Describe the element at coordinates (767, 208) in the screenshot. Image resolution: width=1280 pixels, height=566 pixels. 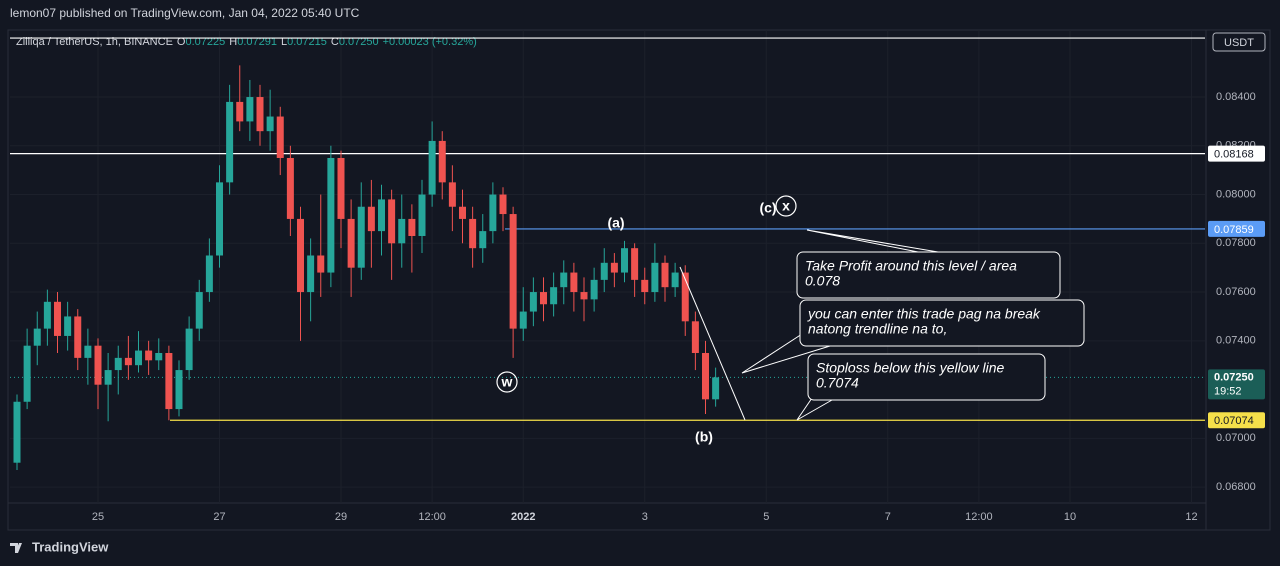
I see `wave-label: (c)` at that location.